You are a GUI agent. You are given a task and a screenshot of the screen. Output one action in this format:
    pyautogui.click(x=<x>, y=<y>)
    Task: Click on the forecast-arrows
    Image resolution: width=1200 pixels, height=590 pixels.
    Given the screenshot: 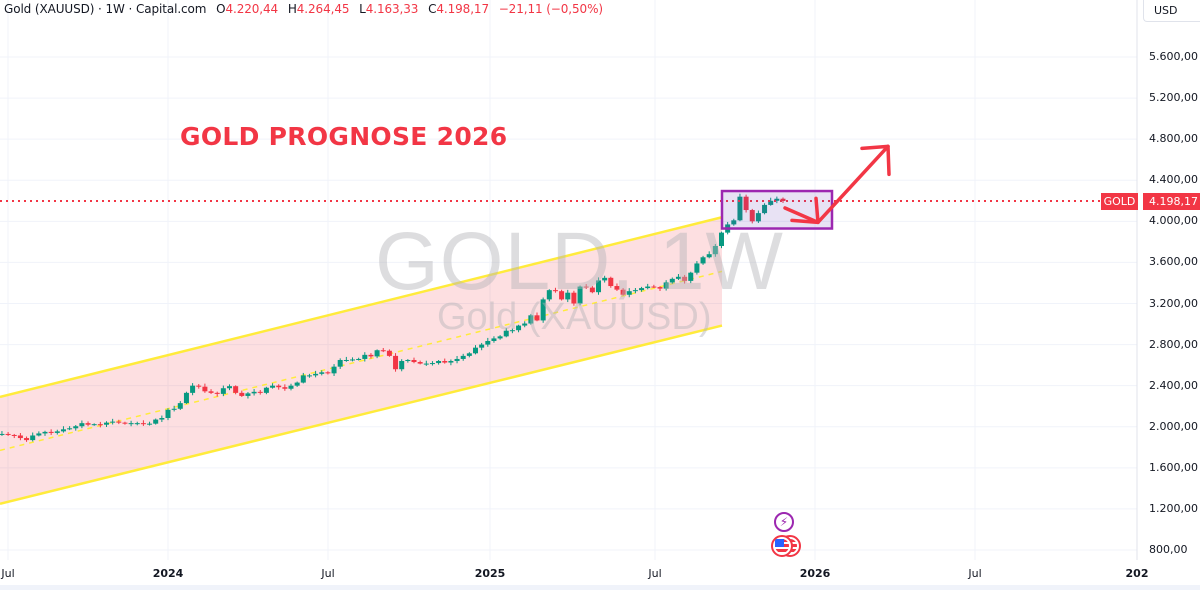 What is the action you would take?
    pyautogui.click(x=837, y=184)
    